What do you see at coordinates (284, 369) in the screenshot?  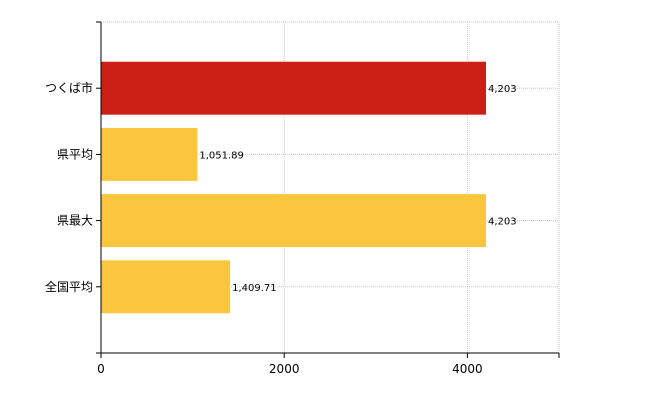 I see `x-tick-label: 2000` at bounding box center [284, 369].